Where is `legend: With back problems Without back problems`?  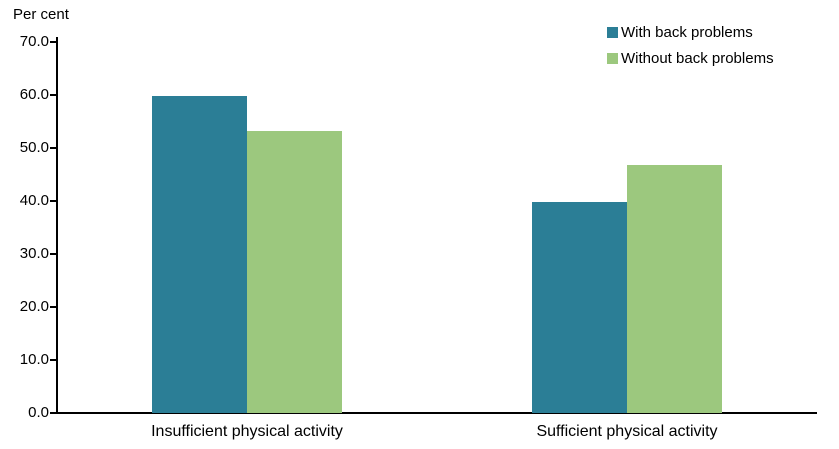
legend: With back problems Without back problems is located at coordinates (690, 48).